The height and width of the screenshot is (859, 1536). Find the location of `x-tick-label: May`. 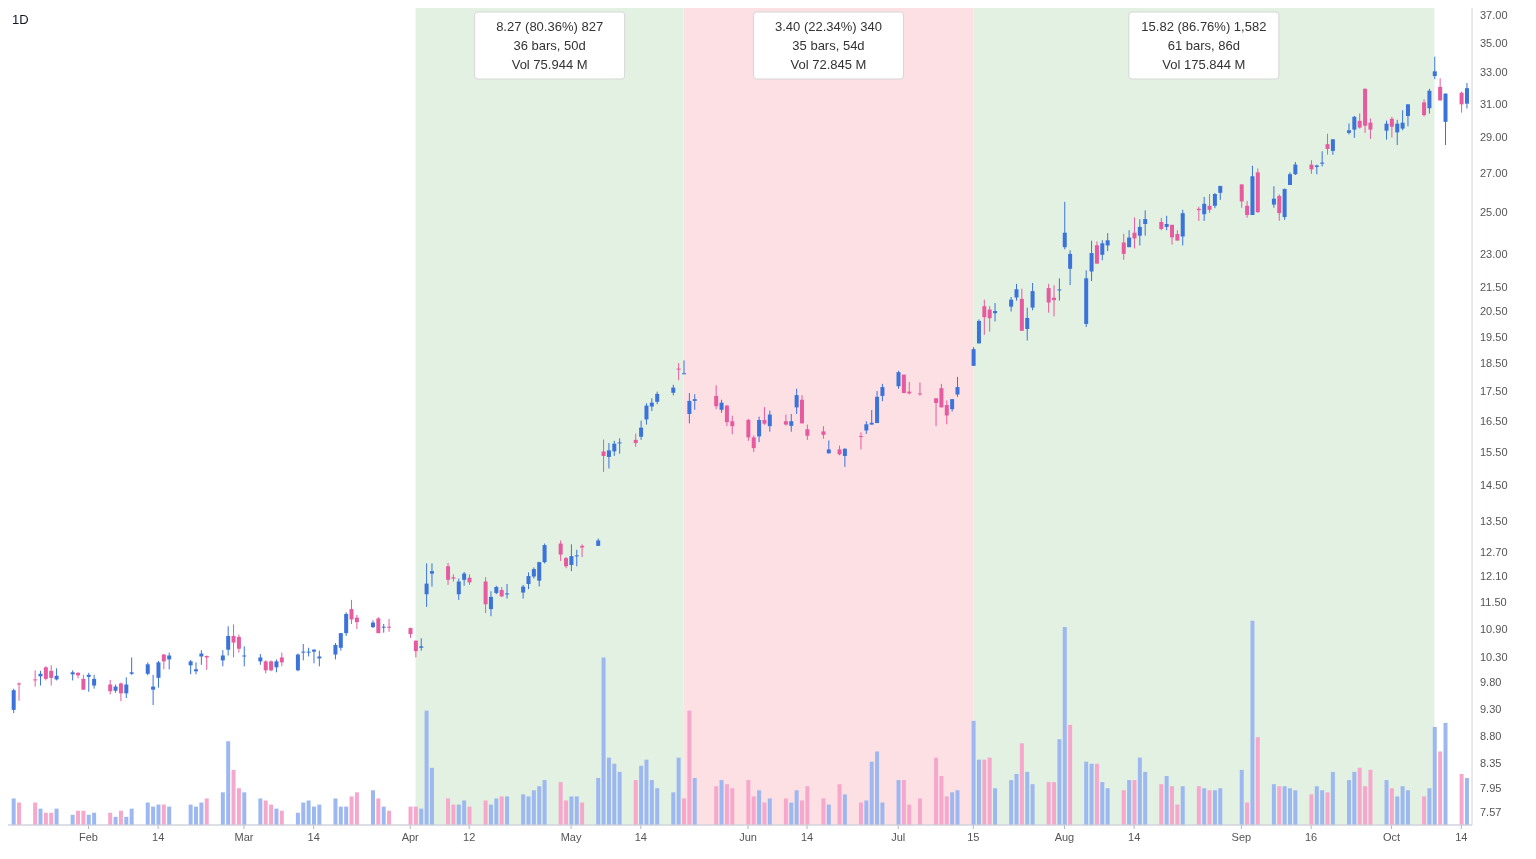

x-tick-label: May is located at coordinates (571, 836).